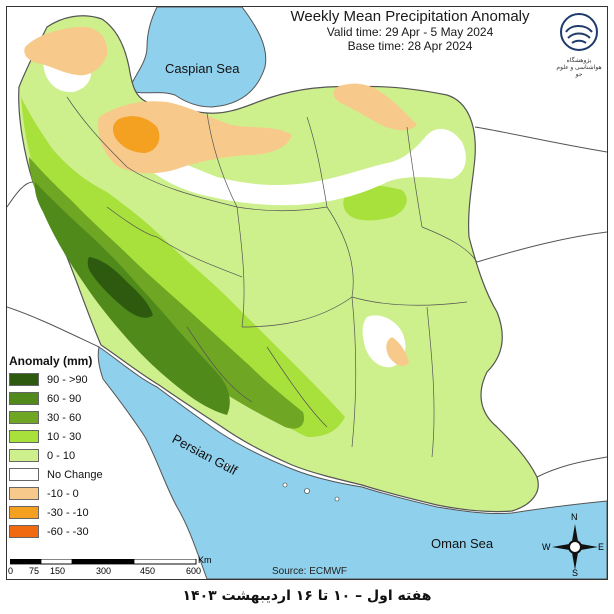  Describe the element at coordinates (574, 517) in the screenshot. I see `compass-n: N` at that location.